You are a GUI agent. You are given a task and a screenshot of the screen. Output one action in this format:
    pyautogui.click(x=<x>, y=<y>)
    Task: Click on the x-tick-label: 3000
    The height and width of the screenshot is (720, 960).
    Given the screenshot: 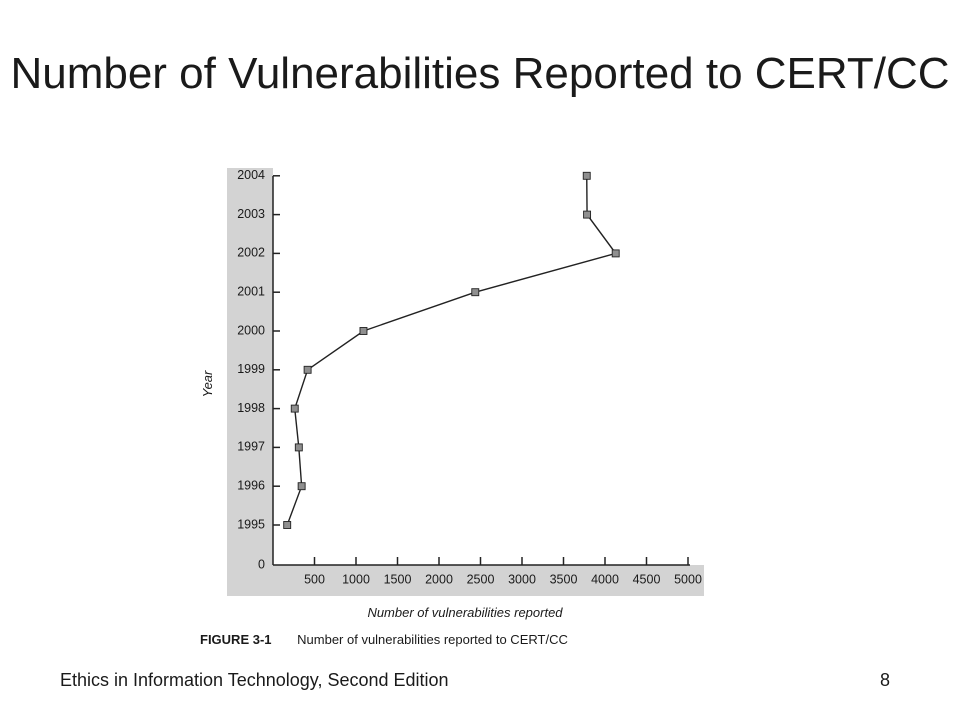 What is the action you would take?
    pyautogui.click(x=522, y=579)
    